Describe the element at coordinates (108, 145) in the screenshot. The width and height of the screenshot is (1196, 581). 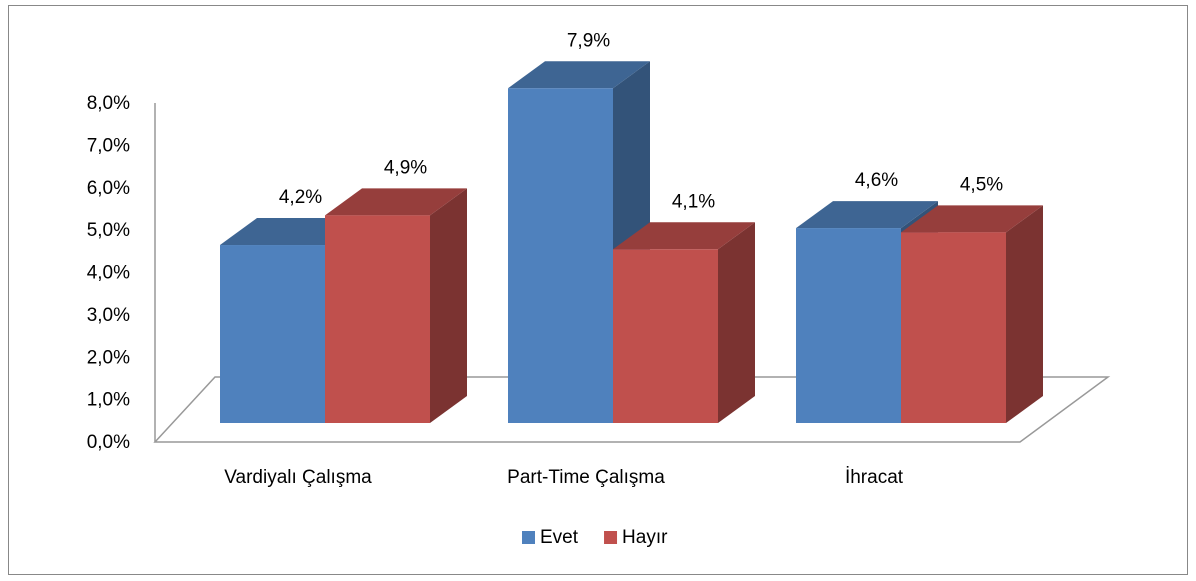
I see `y-tick-label: 7,0%` at that location.